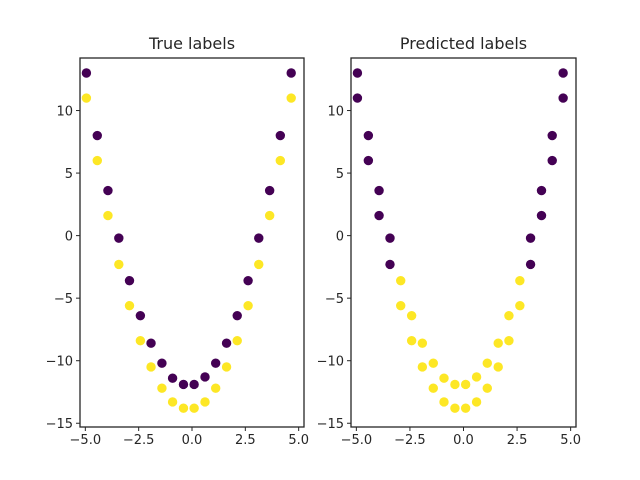 The width and height of the screenshot is (640, 480). Describe the element at coordinates (463, 43) in the screenshot. I see `chart-title: Predicted labels` at that location.